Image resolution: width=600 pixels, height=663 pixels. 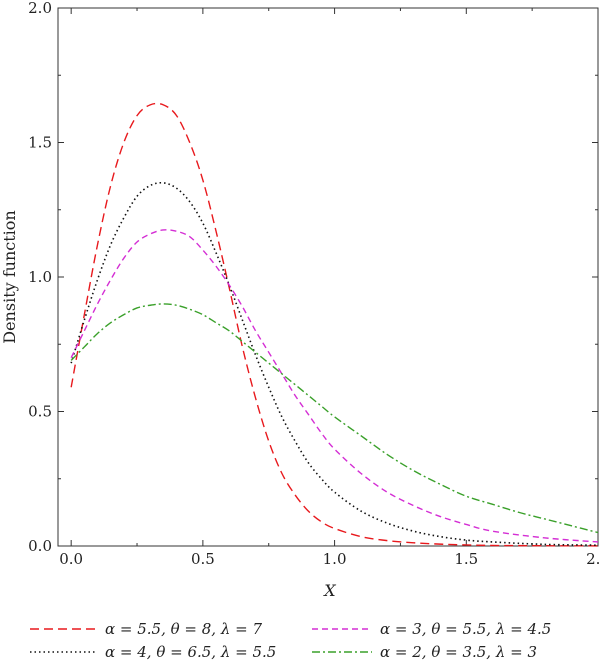 What do you see at coordinates (203, 559) in the screenshot?
I see `x-tick-label: 0.5` at bounding box center [203, 559].